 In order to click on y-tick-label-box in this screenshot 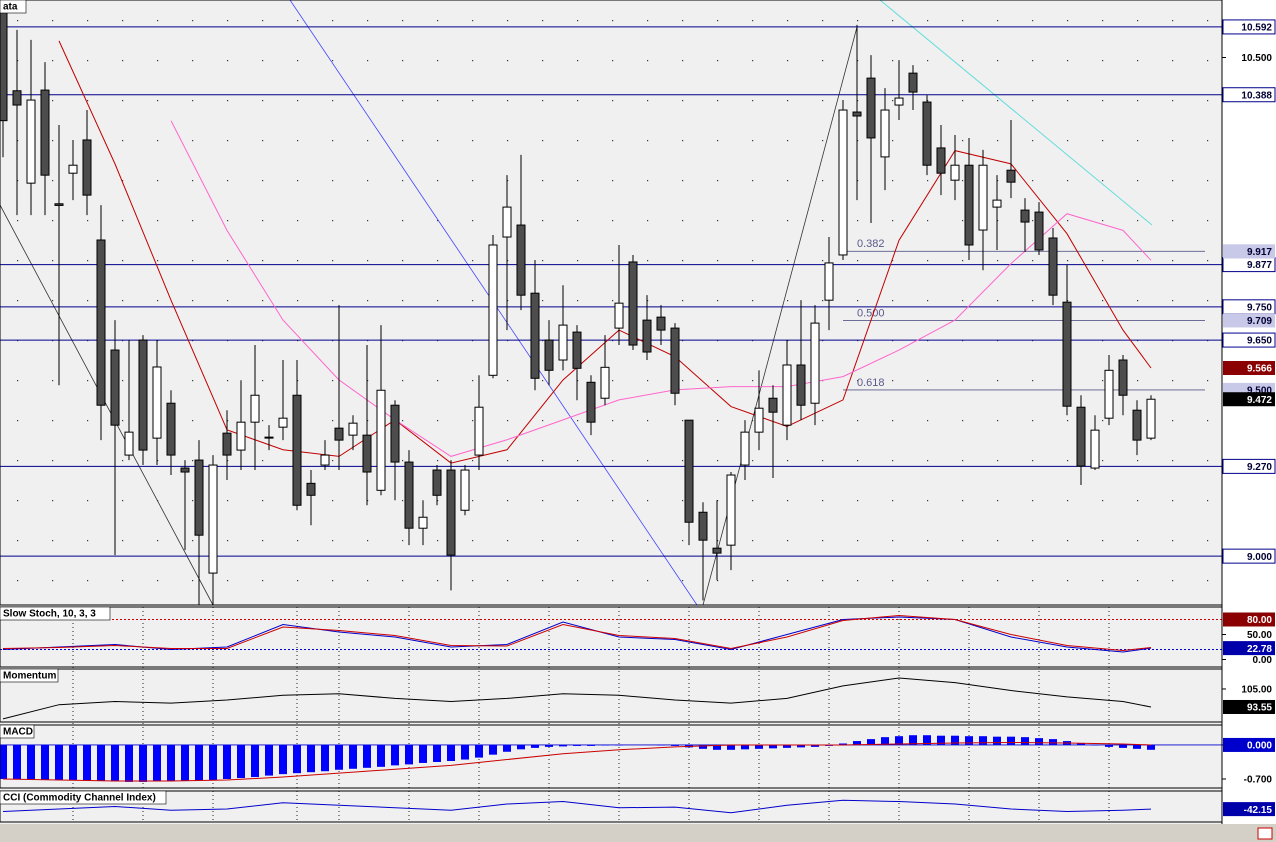, I will do `click(1249, 744)`.